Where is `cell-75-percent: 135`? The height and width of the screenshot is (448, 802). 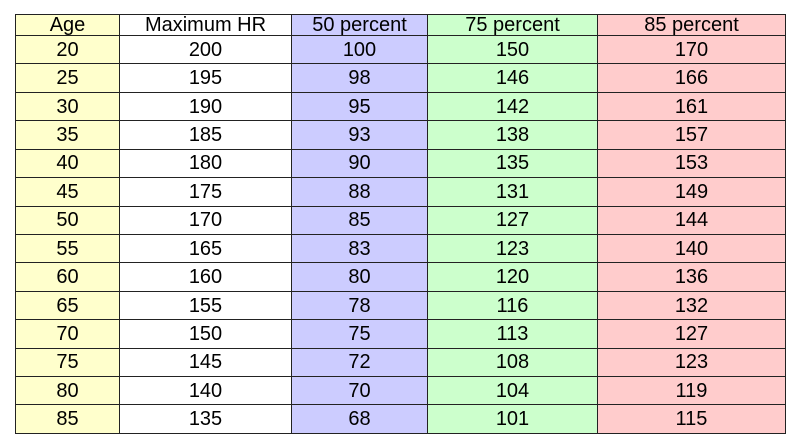
cell-75-percent: 135 is located at coordinates (512, 163).